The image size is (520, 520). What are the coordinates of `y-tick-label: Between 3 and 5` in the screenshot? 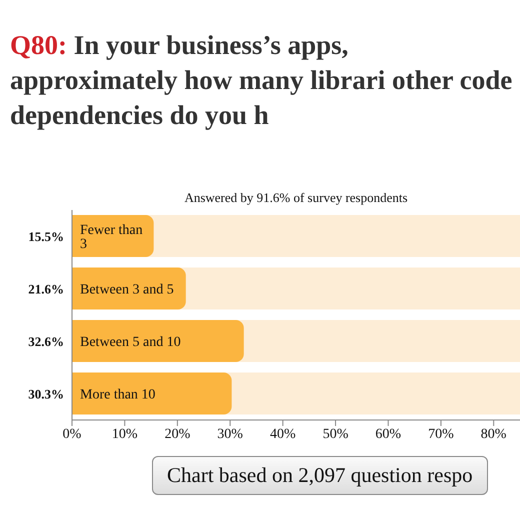 It's located at (127, 290).